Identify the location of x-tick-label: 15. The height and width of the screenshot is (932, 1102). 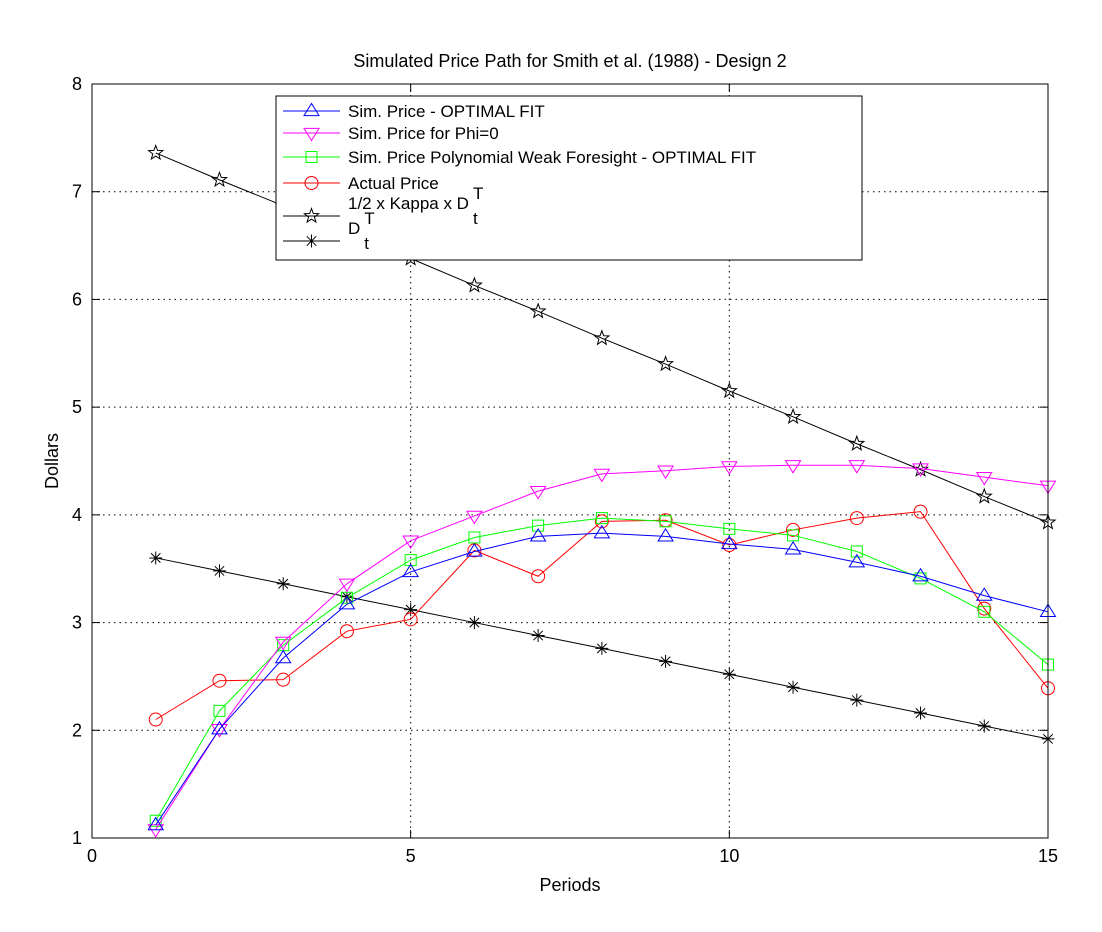
(1048, 856).